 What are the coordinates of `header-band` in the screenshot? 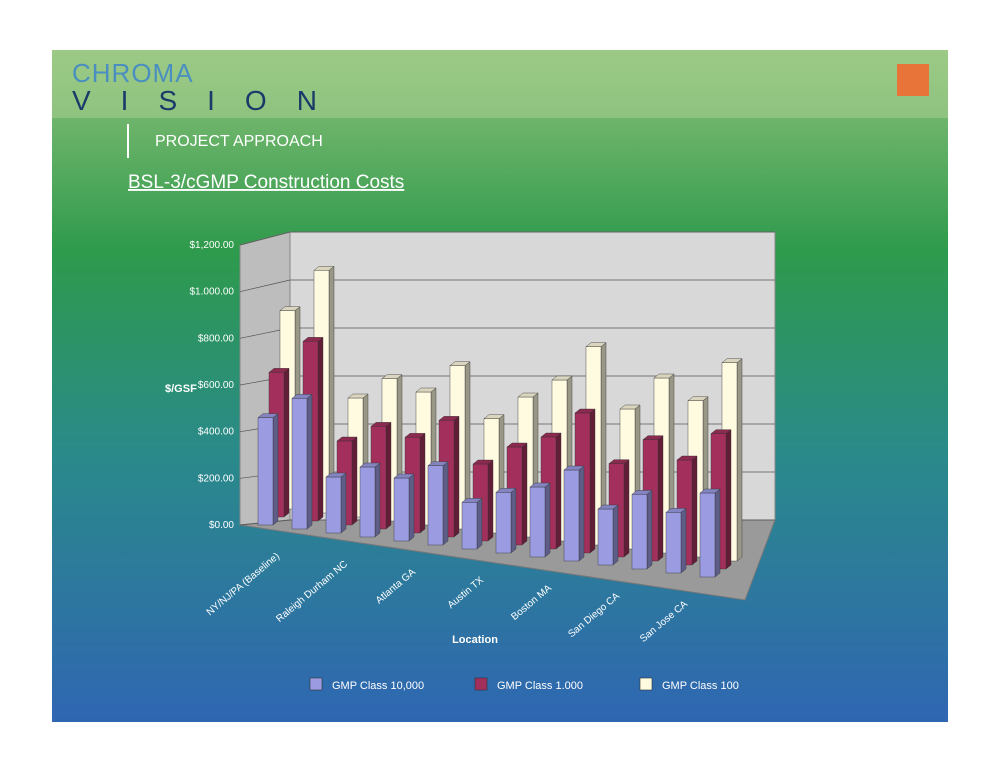 It's located at (500, 84).